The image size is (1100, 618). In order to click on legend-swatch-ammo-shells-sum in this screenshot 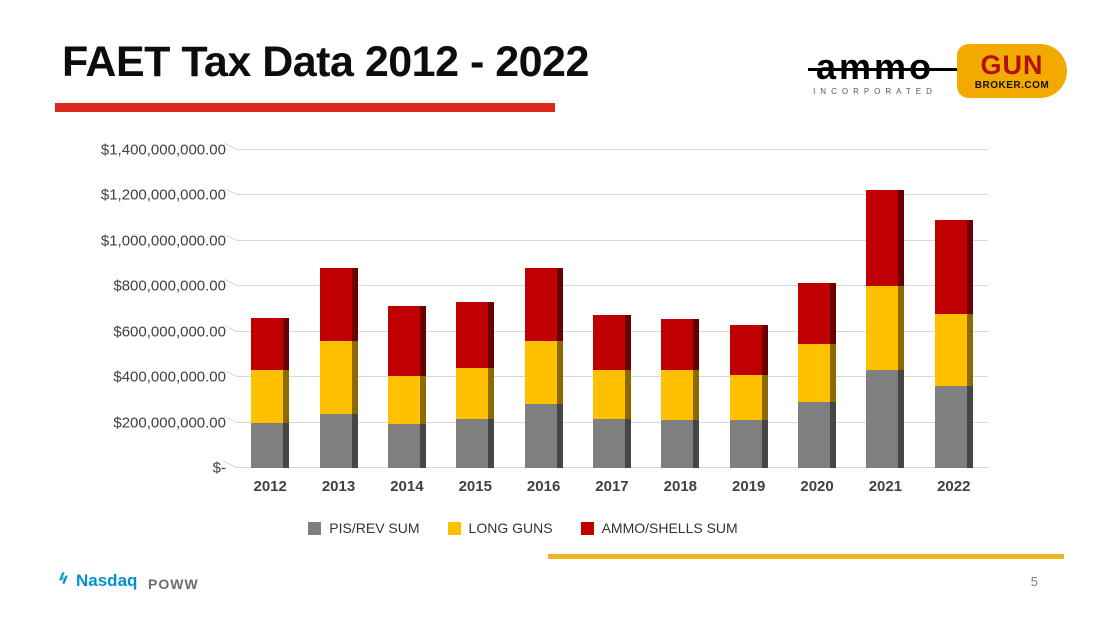, I will do `click(587, 528)`.